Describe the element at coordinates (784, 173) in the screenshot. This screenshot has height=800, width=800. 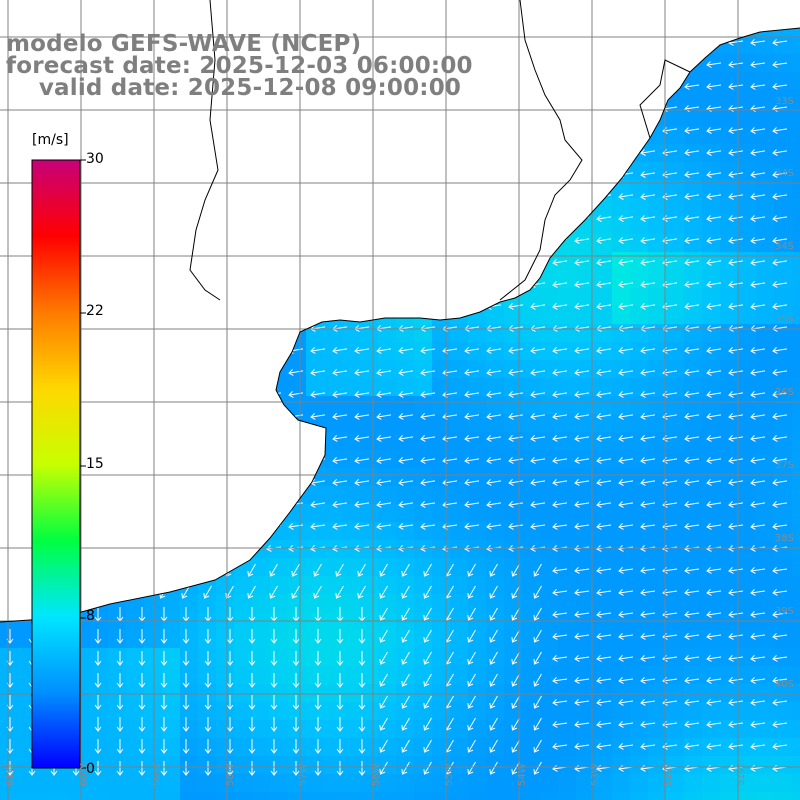
I see `lat-label-34s: 34S` at that location.